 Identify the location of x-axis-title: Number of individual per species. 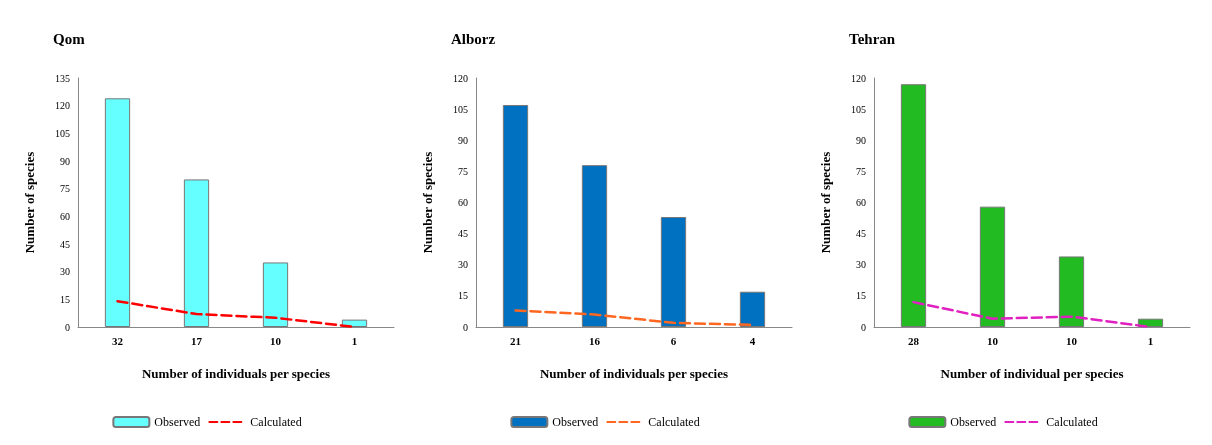
(1032, 373).